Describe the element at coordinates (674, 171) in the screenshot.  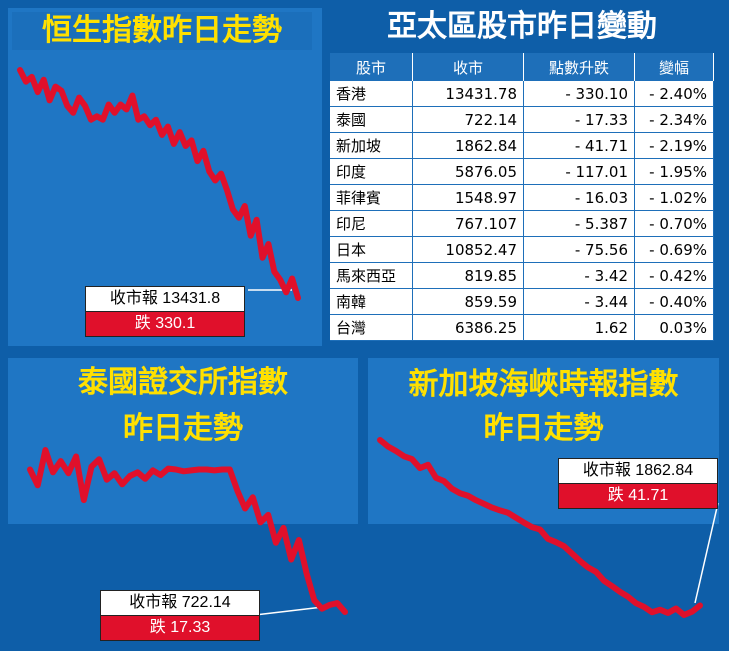
I see `pct-value: - 1.95%` at that location.